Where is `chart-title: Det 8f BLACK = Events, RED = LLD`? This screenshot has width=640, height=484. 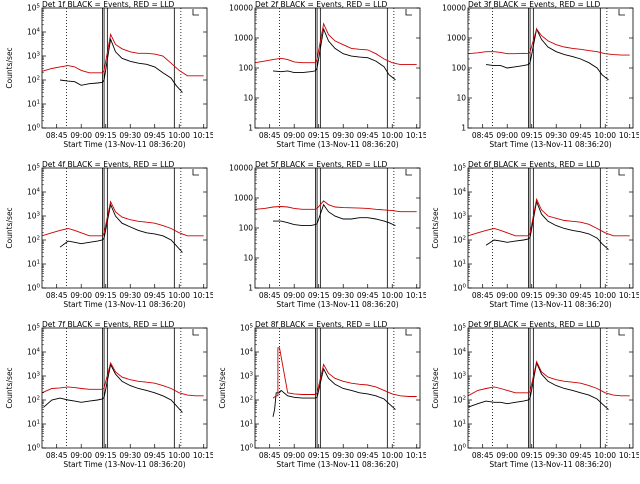
chart-title: Det 8f BLACK = Events, RED = LLD is located at coordinates (321, 324).